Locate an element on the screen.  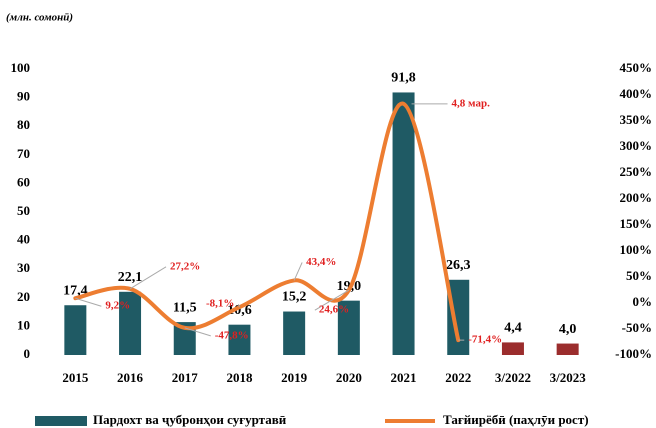
x-tick-label: 2015 is located at coordinates (75, 377).